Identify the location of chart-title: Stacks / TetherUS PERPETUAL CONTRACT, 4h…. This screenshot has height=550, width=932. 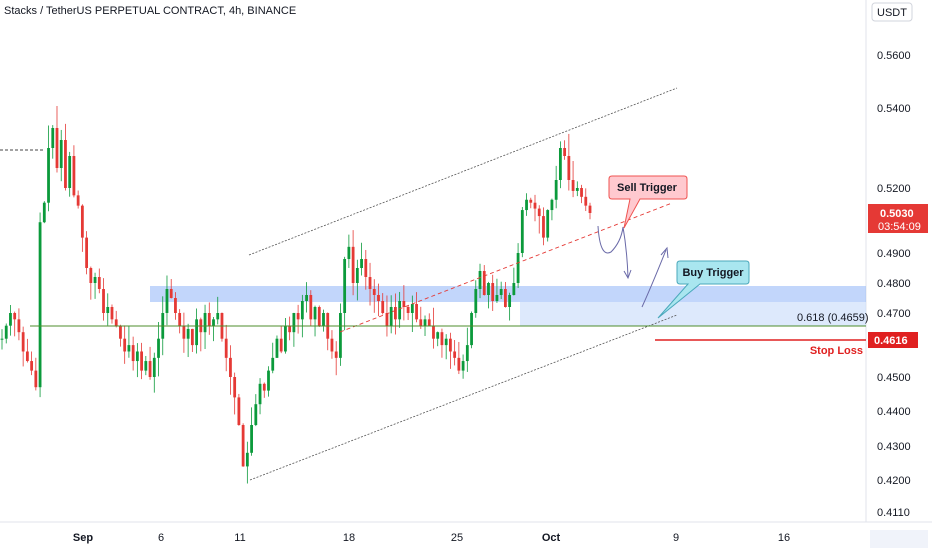
(150, 11).